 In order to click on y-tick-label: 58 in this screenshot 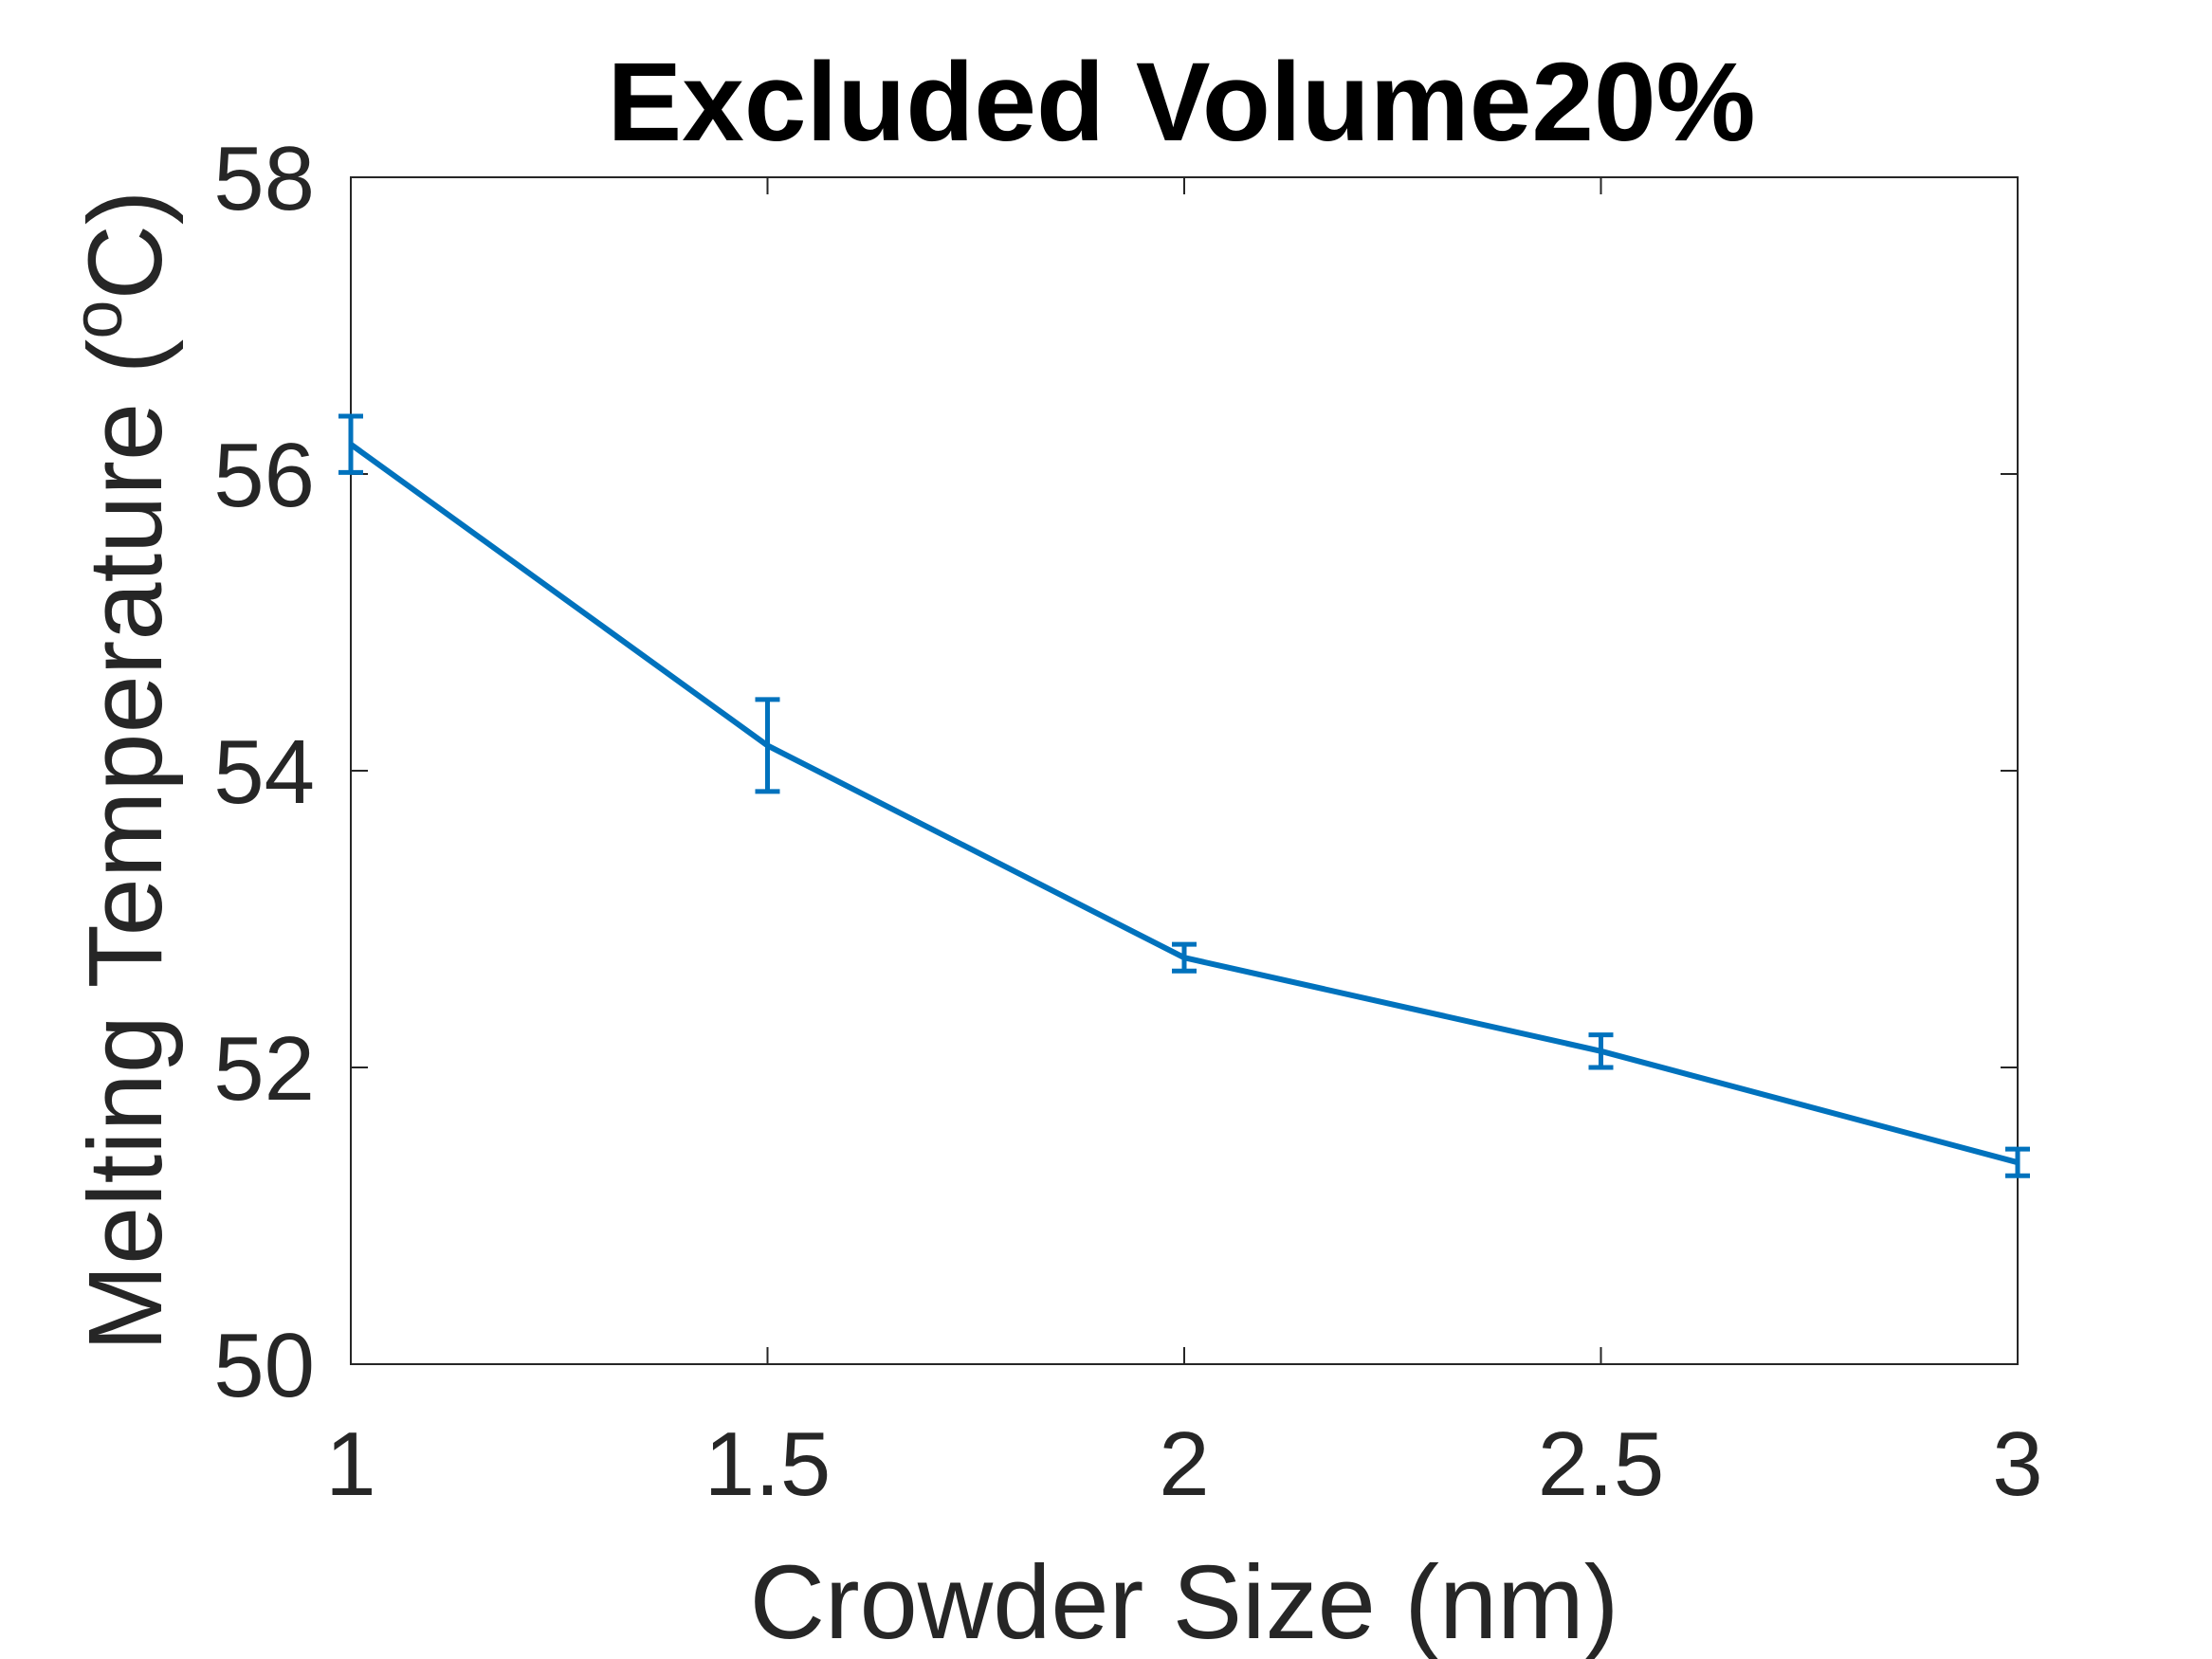, I will do `click(264, 178)`.